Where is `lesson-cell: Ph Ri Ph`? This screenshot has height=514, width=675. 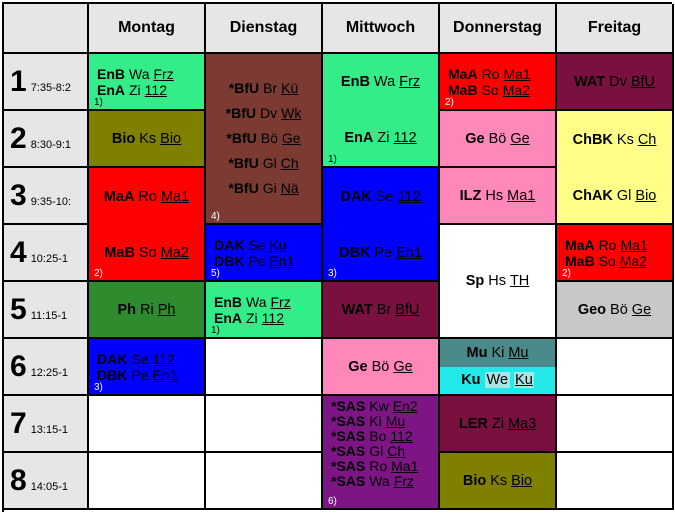 lesson-cell: Ph Ri Ph is located at coordinates (147, 310).